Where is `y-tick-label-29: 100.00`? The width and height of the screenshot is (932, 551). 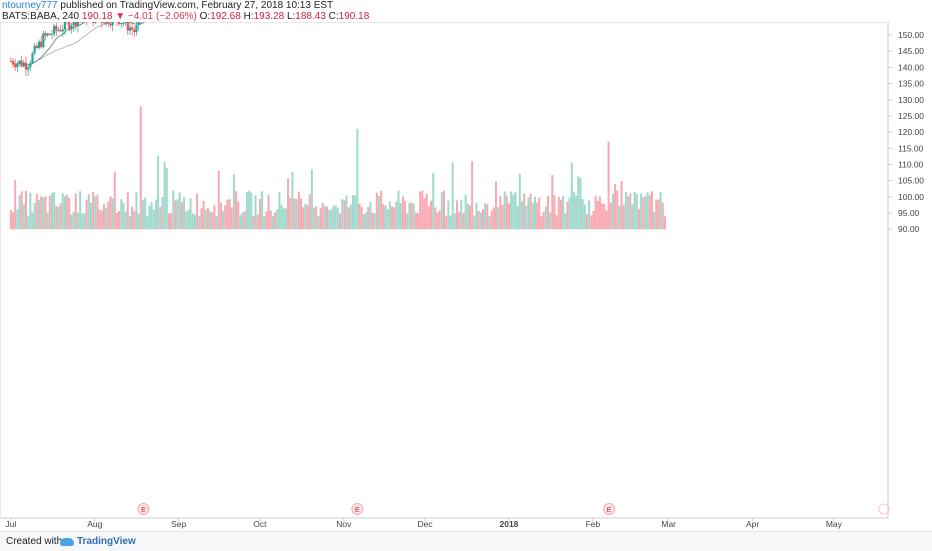
y-tick-label-29: 100.00 is located at coordinates (911, 197).